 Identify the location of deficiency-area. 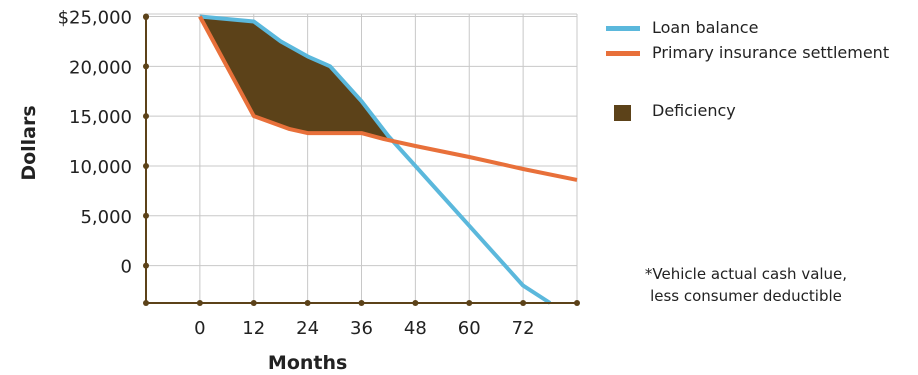
(297, 80).